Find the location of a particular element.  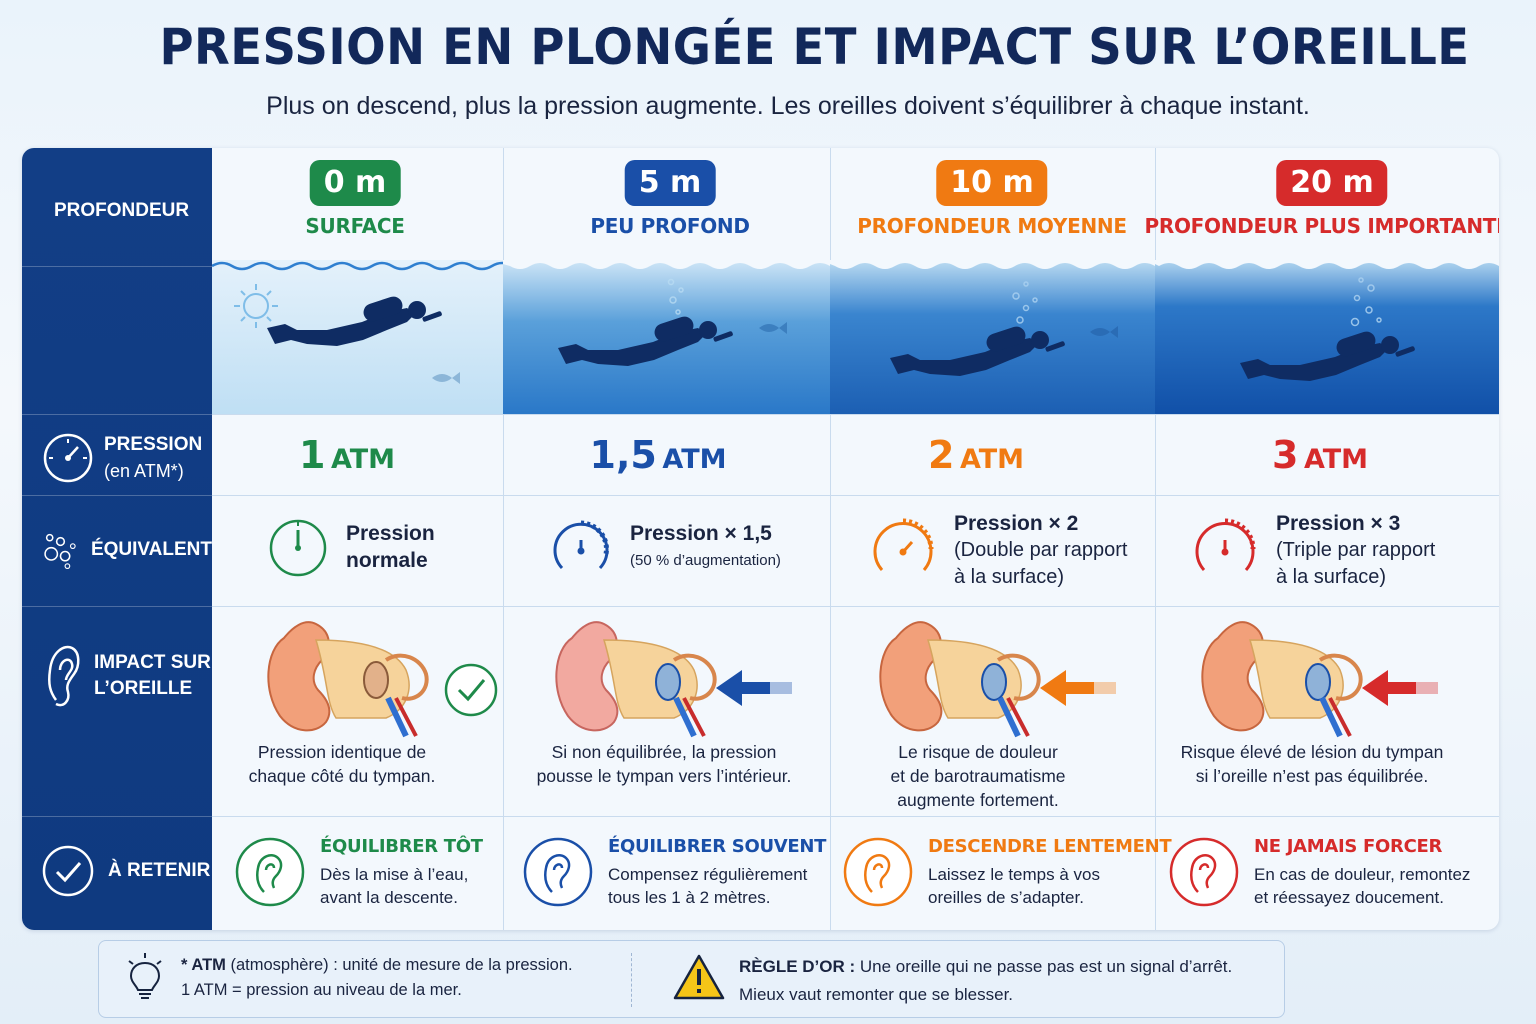

pressure-number: 1,5 is located at coordinates (623, 455).